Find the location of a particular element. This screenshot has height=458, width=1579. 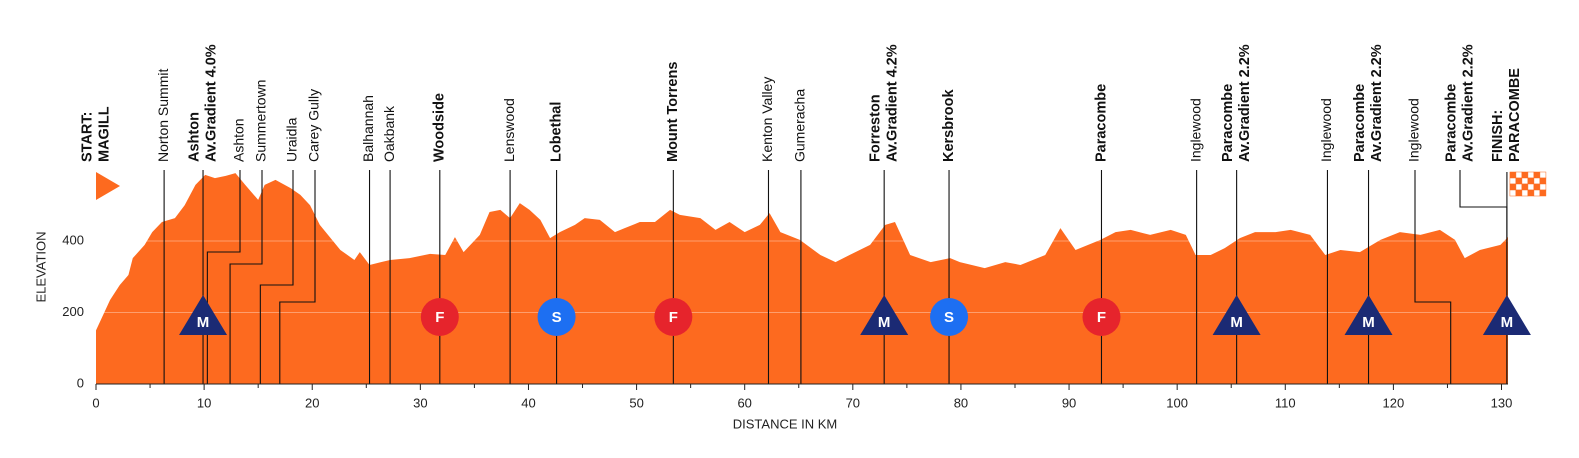

x-tick-label: 30 is located at coordinates (420, 402).